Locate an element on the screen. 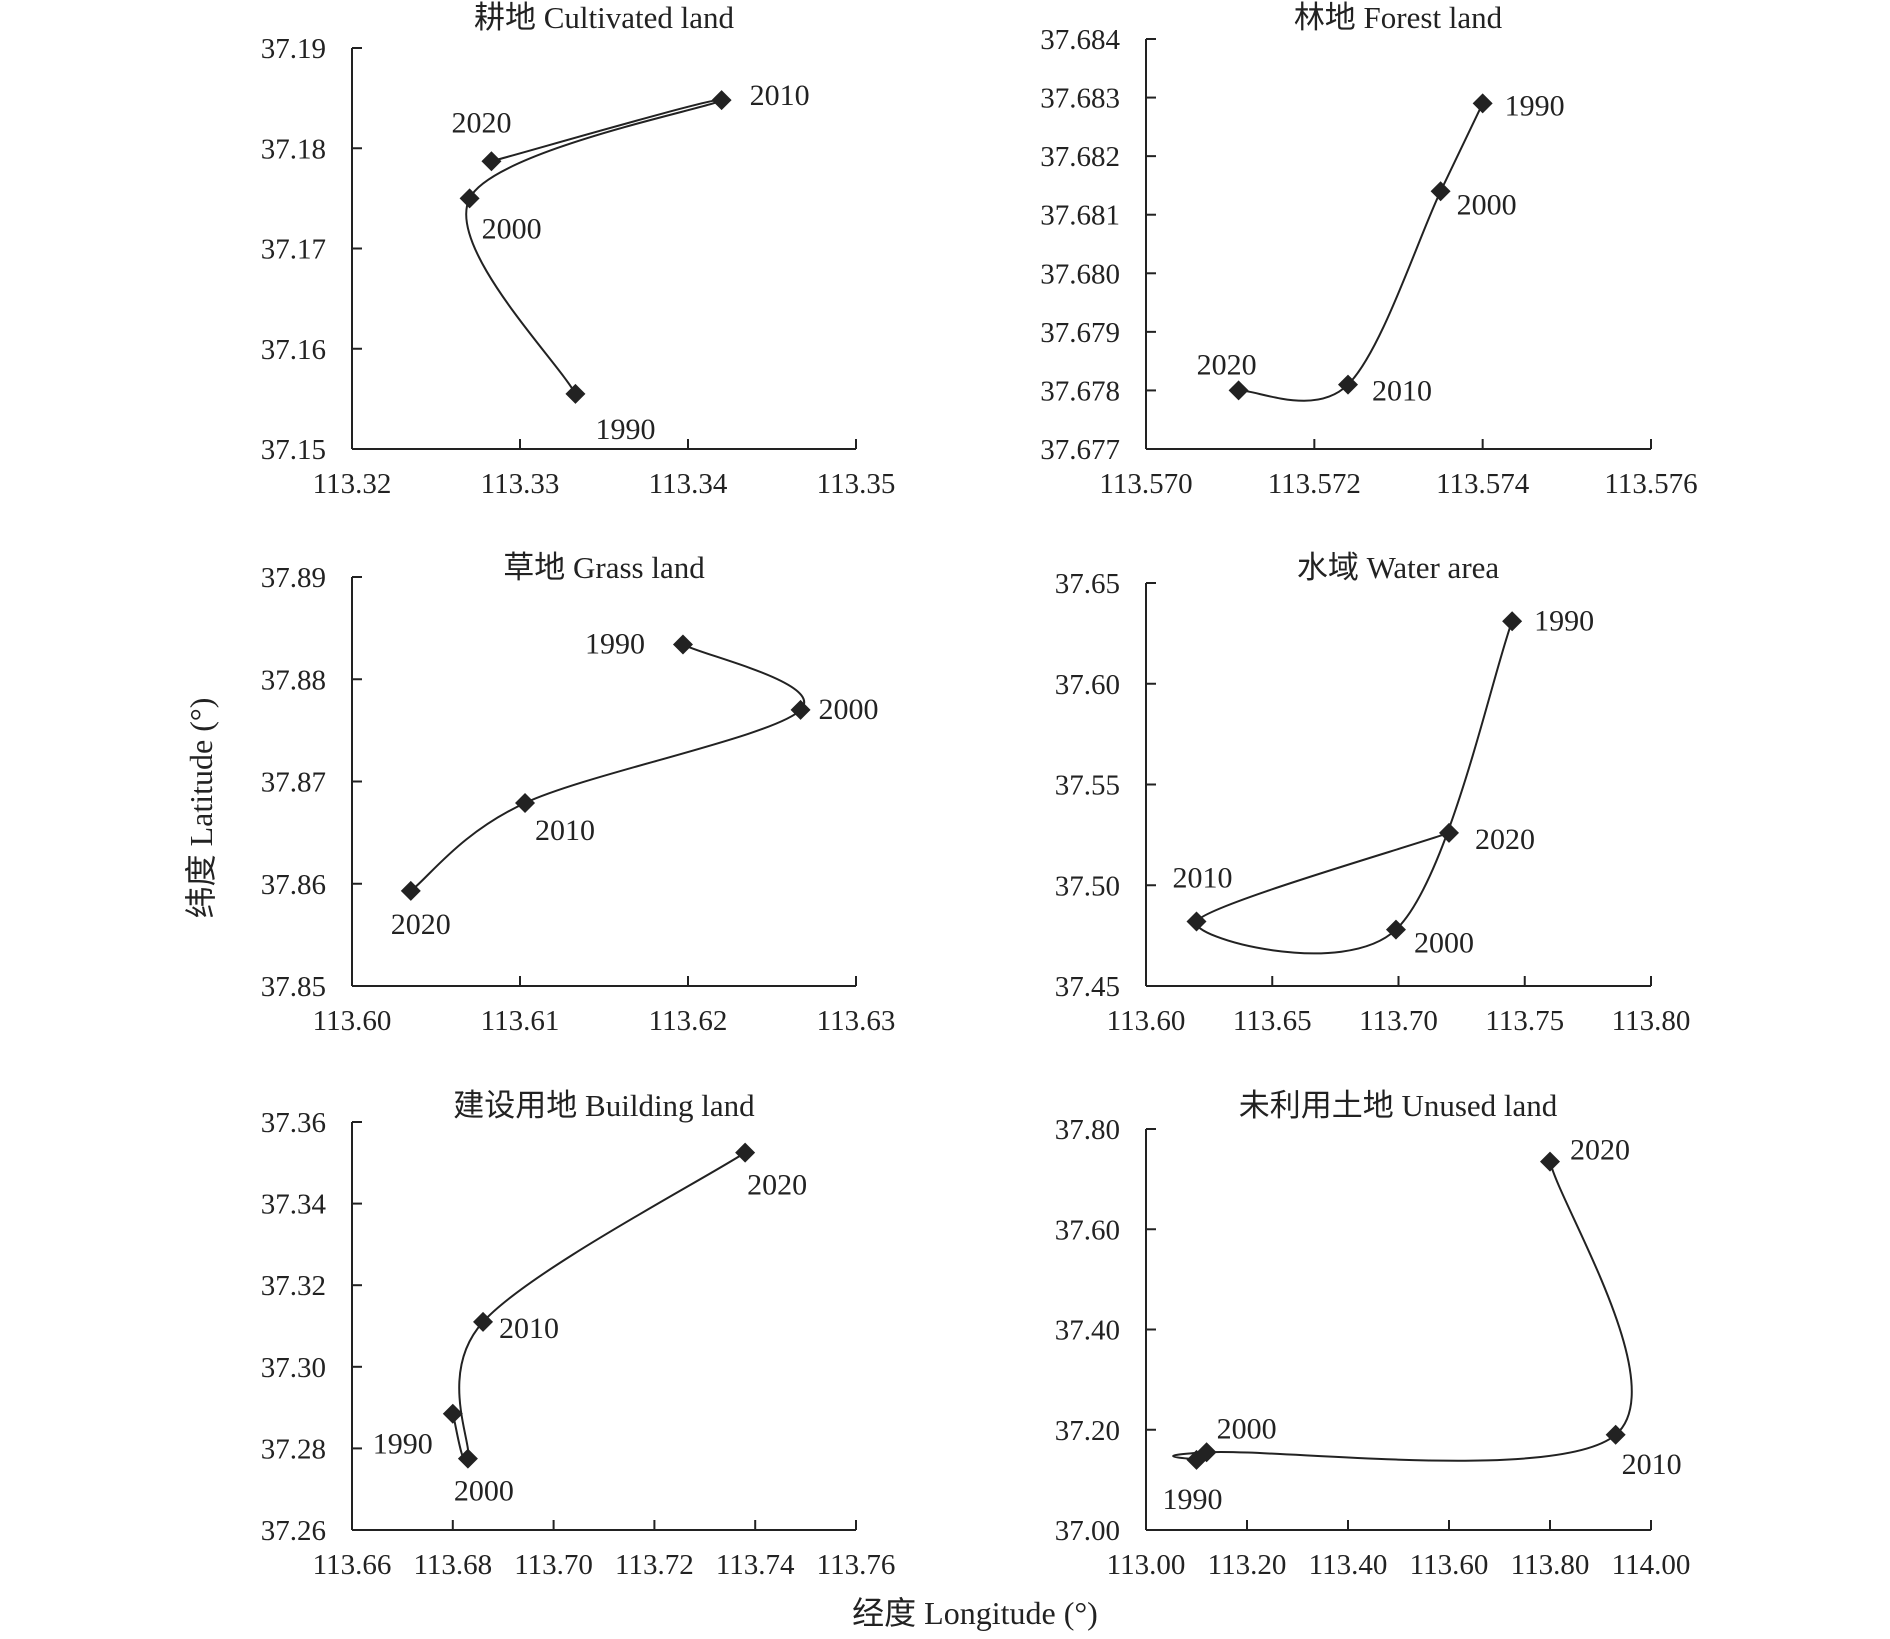  y-axis-label: 纬度 Latitude (°) is located at coordinates (201, 808).